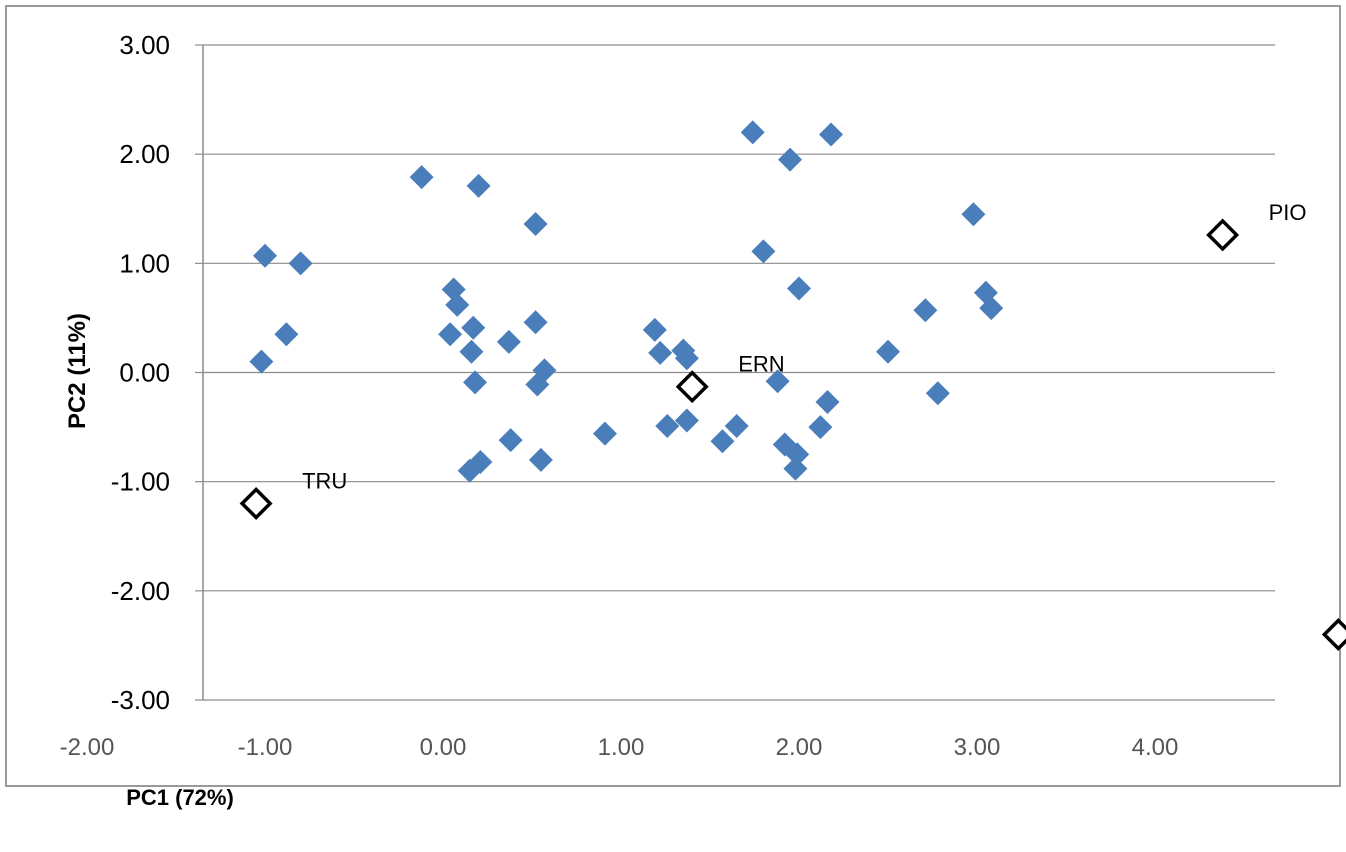  Describe the element at coordinates (144, 154) in the screenshot. I see `y-tick-label: 2.00` at that location.